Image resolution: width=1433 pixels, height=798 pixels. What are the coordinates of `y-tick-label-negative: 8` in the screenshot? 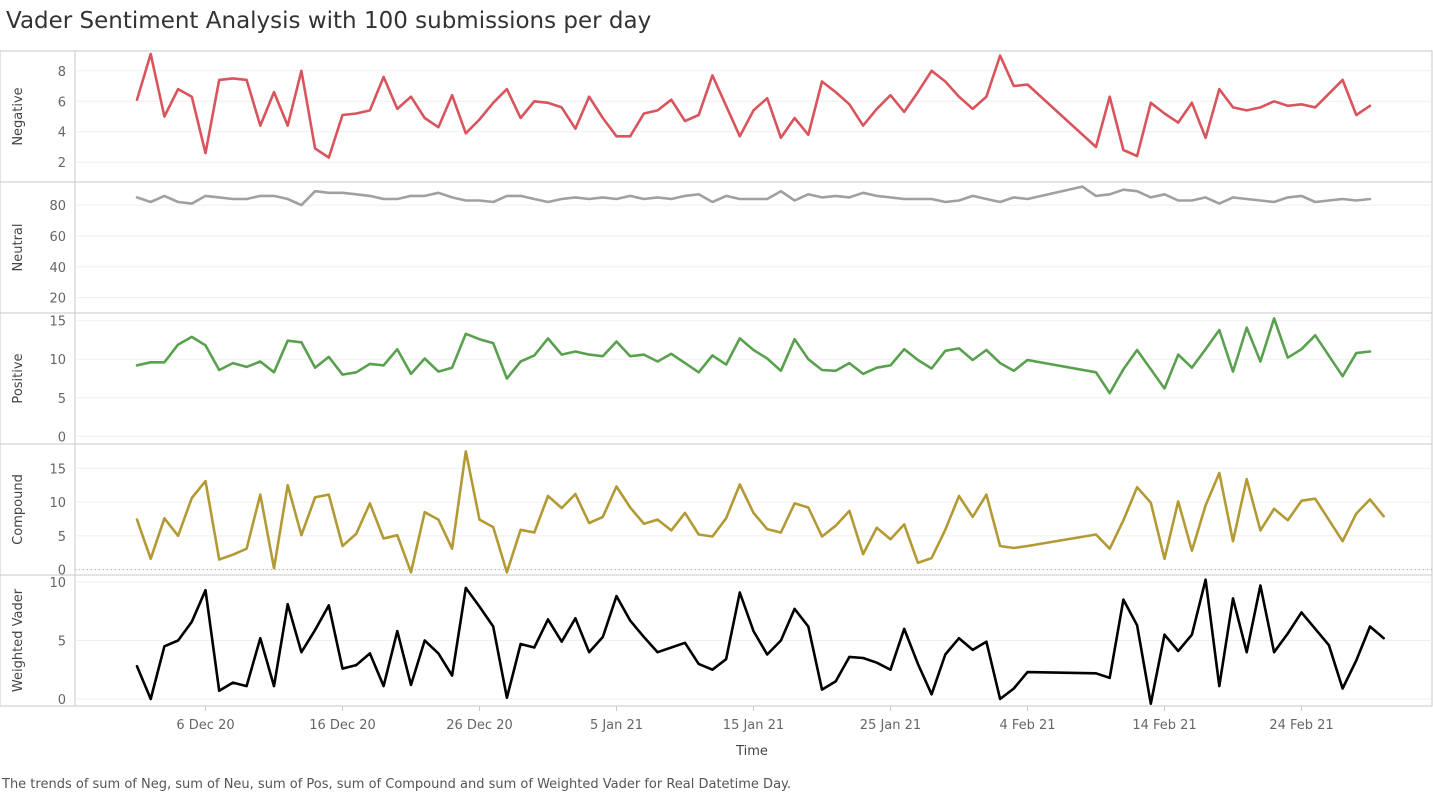 It's located at (62, 72).